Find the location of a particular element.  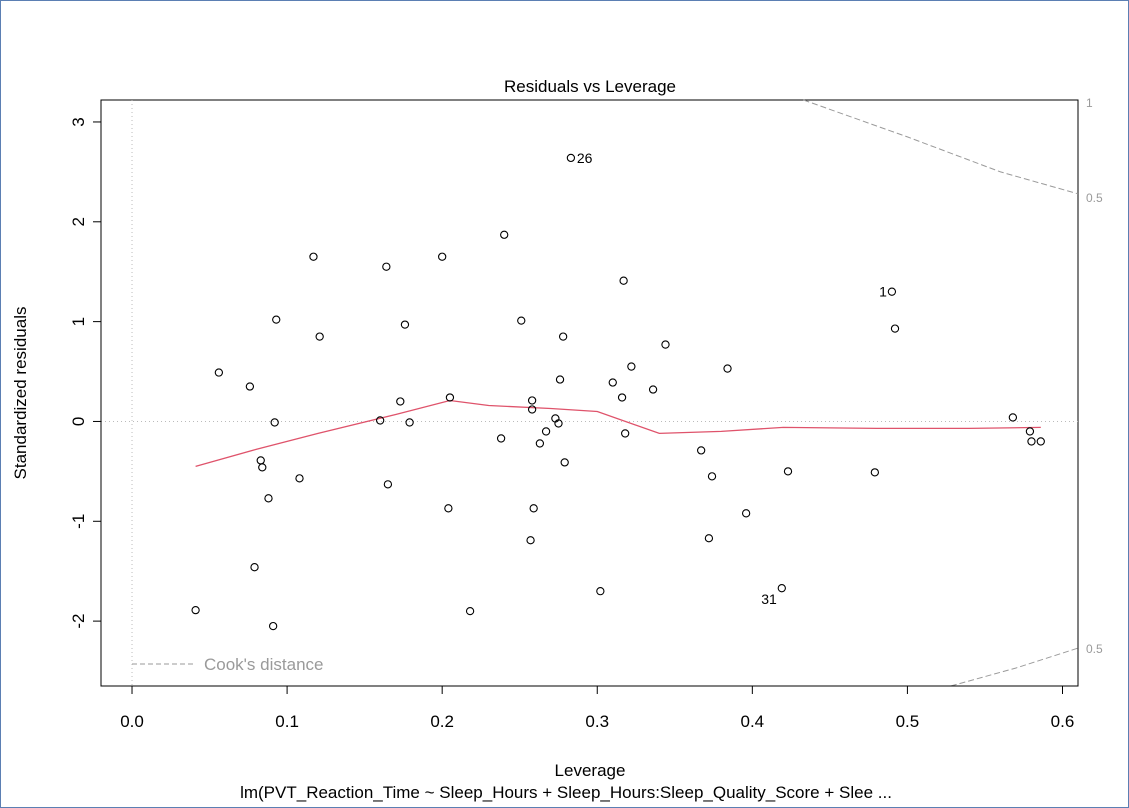

chart-title: Residuals vs Leverage is located at coordinates (590, 86).